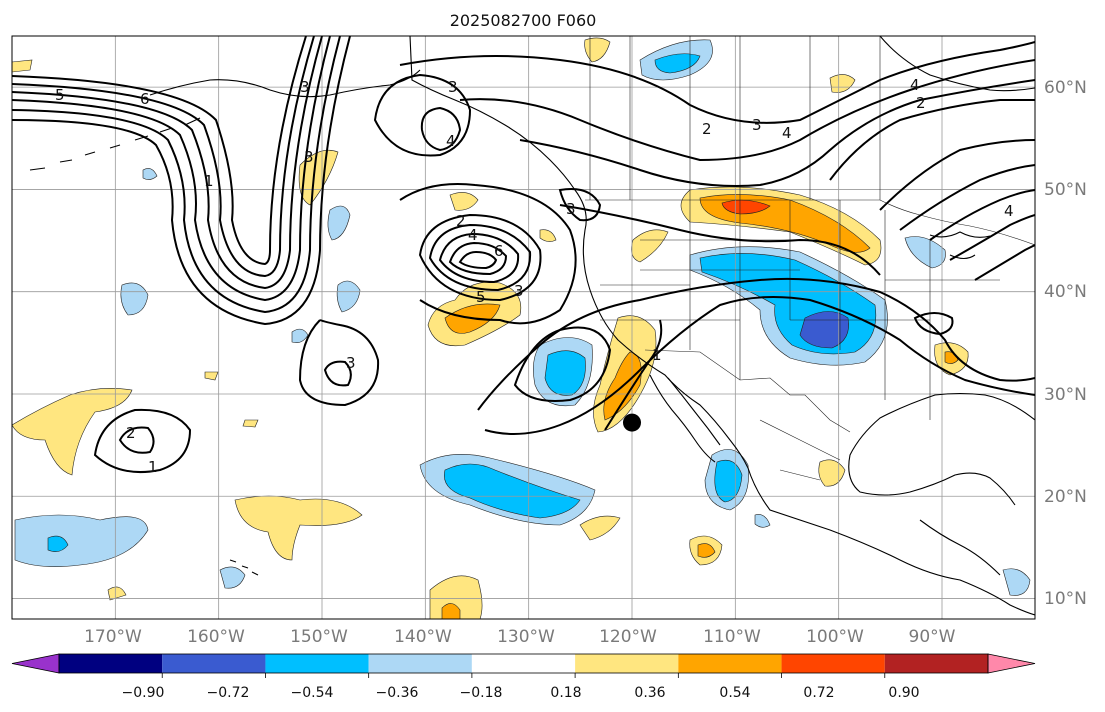 This screenshot has width=1105, height=712. What do you see at coordinates (1065, 395) in the screenshot?
I see `lat-label: 30°N` at bounding box center [1065, 395].